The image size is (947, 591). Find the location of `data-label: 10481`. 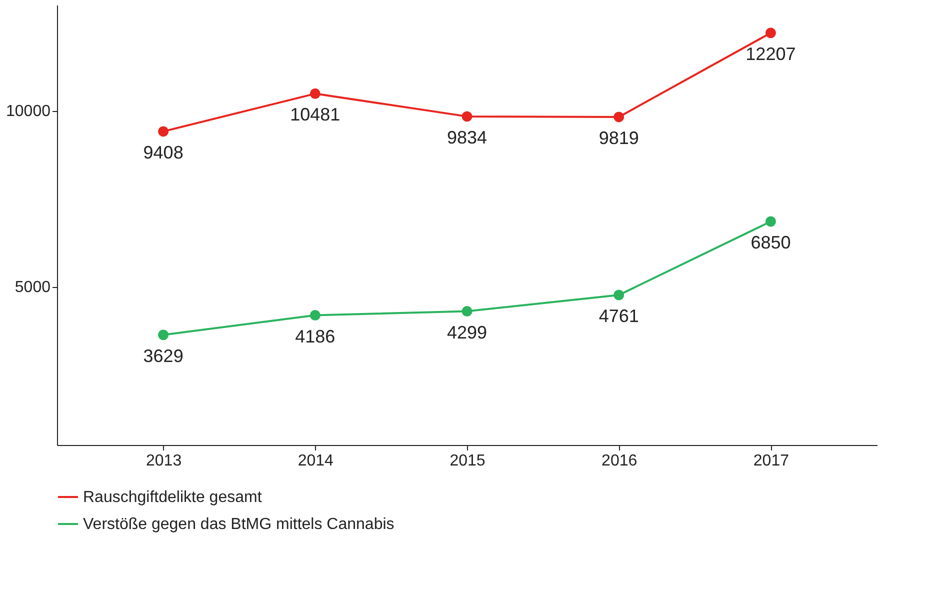

data-label: 10481 is located at coordinates (315, 114).